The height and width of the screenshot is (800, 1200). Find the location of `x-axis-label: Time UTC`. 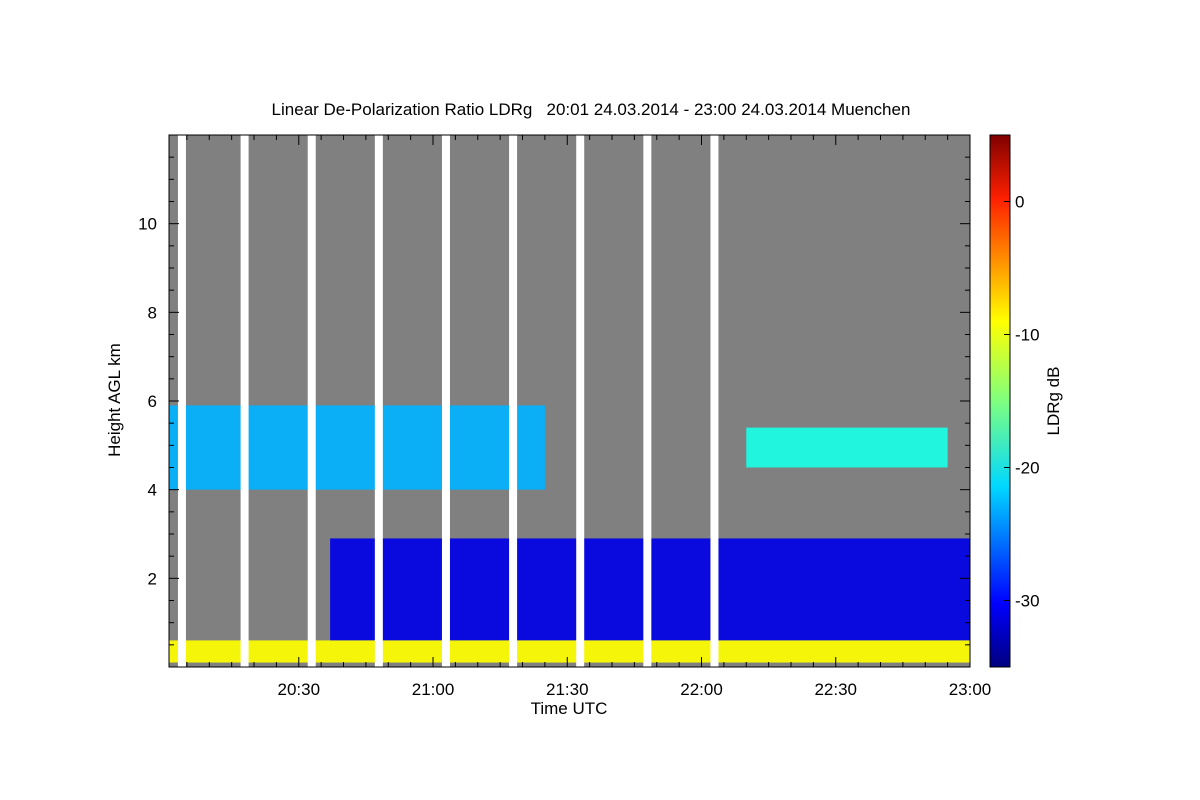

x-axis-label: Time UTC is located at coordinates (569, 708).